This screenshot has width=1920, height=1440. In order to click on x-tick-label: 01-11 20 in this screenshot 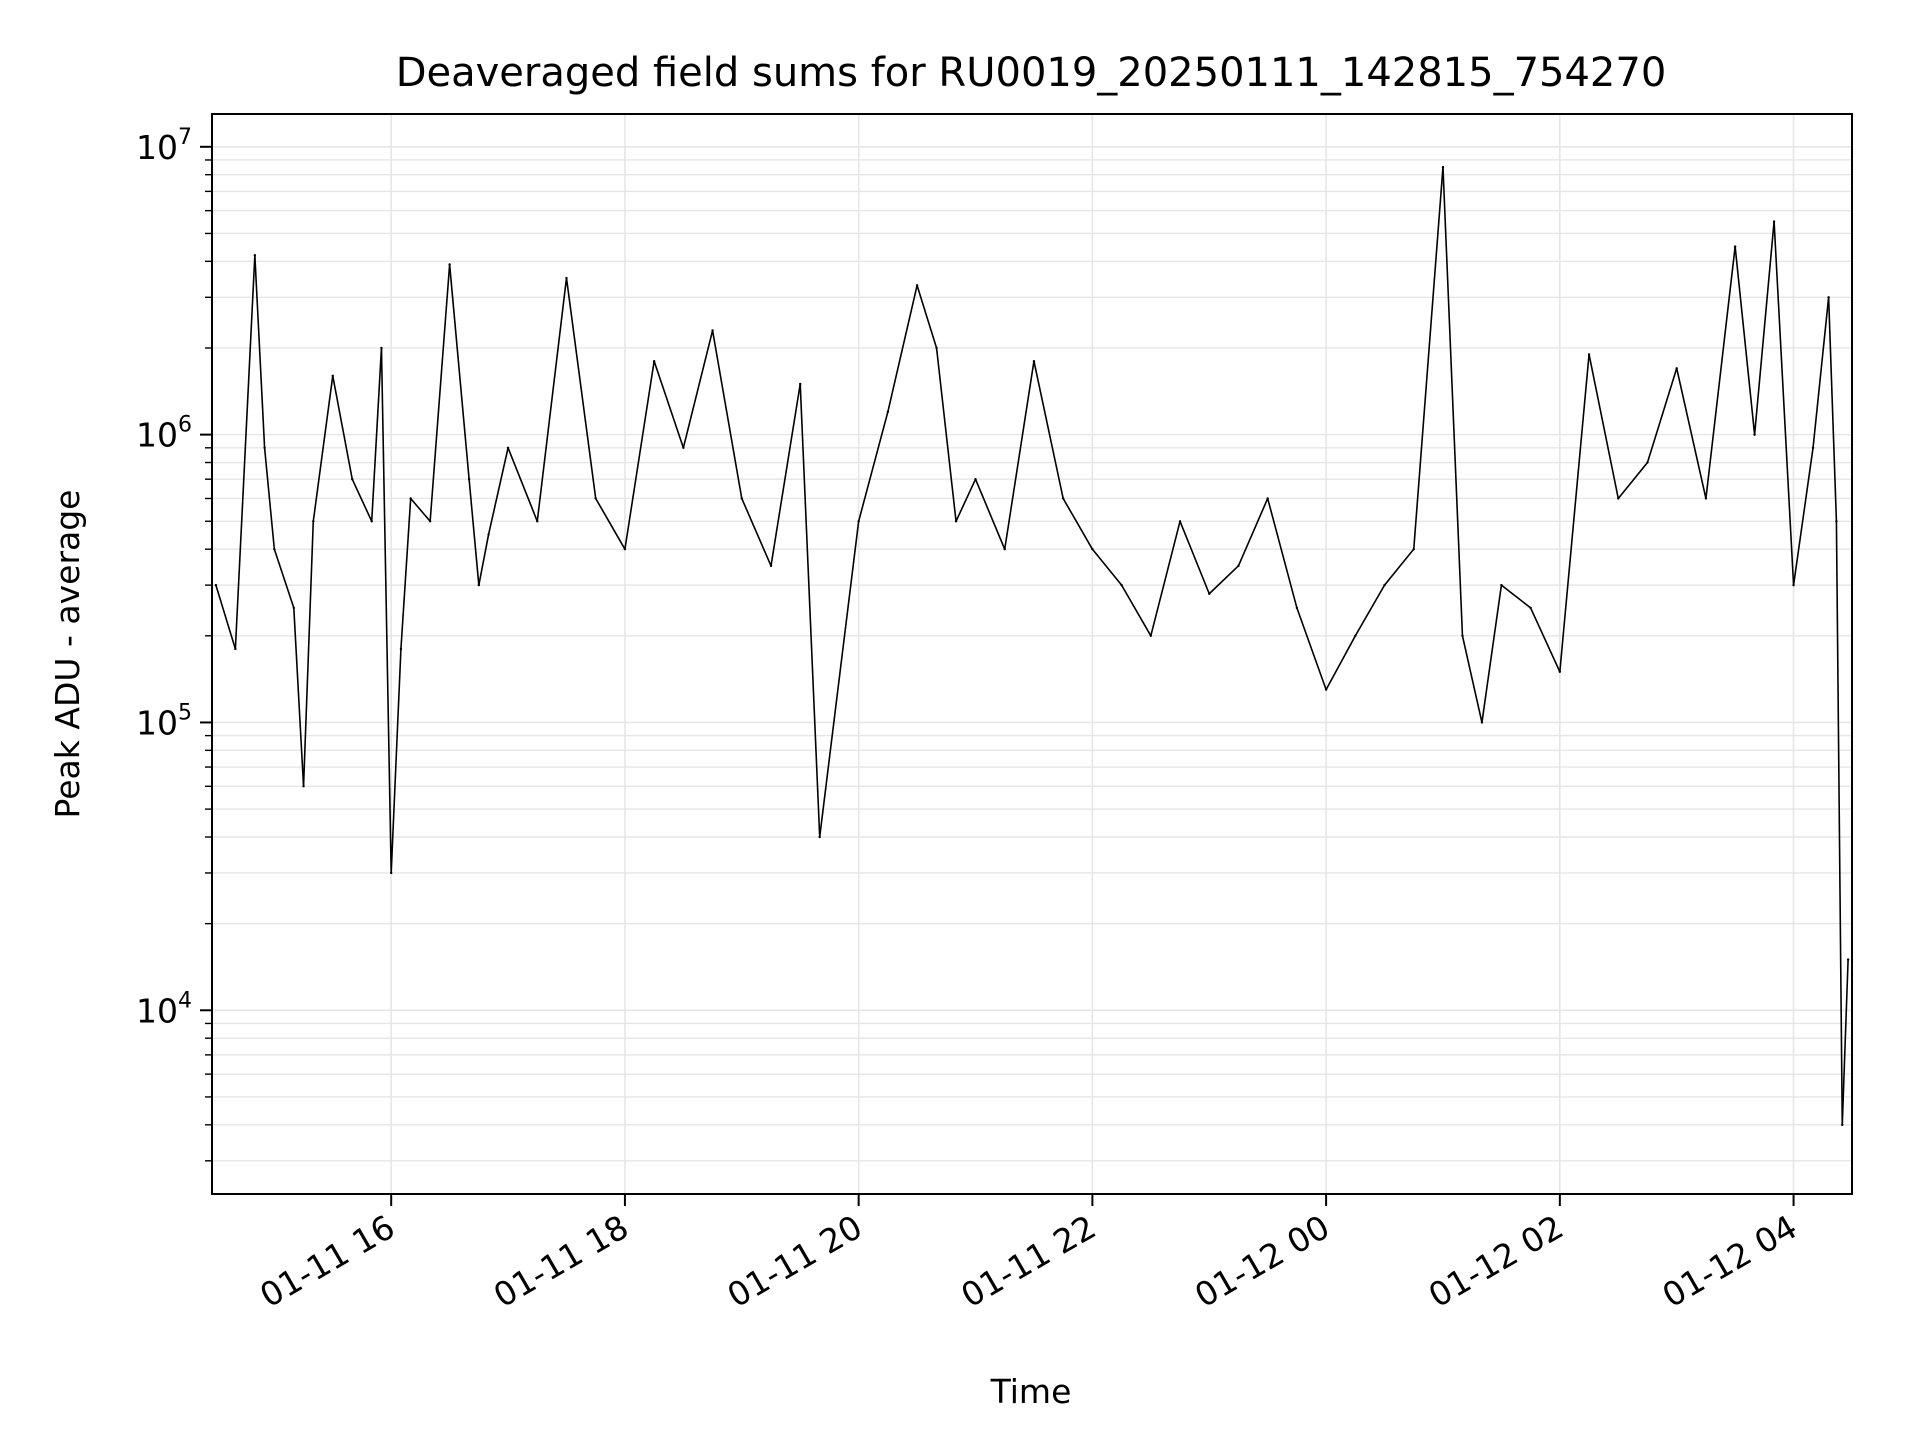, I will do `click(795, 1261)`.